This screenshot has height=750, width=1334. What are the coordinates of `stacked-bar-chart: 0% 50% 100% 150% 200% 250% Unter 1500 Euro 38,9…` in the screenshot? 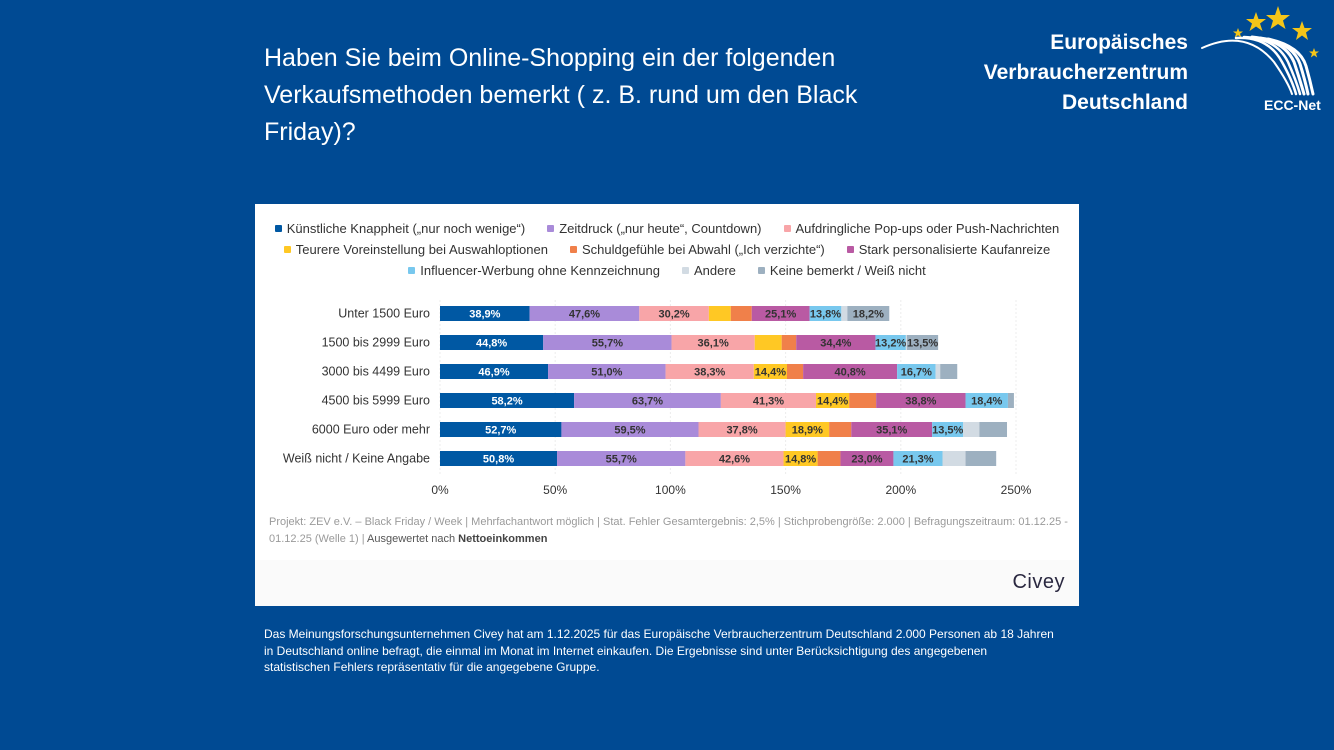 It's located at (657, 398).